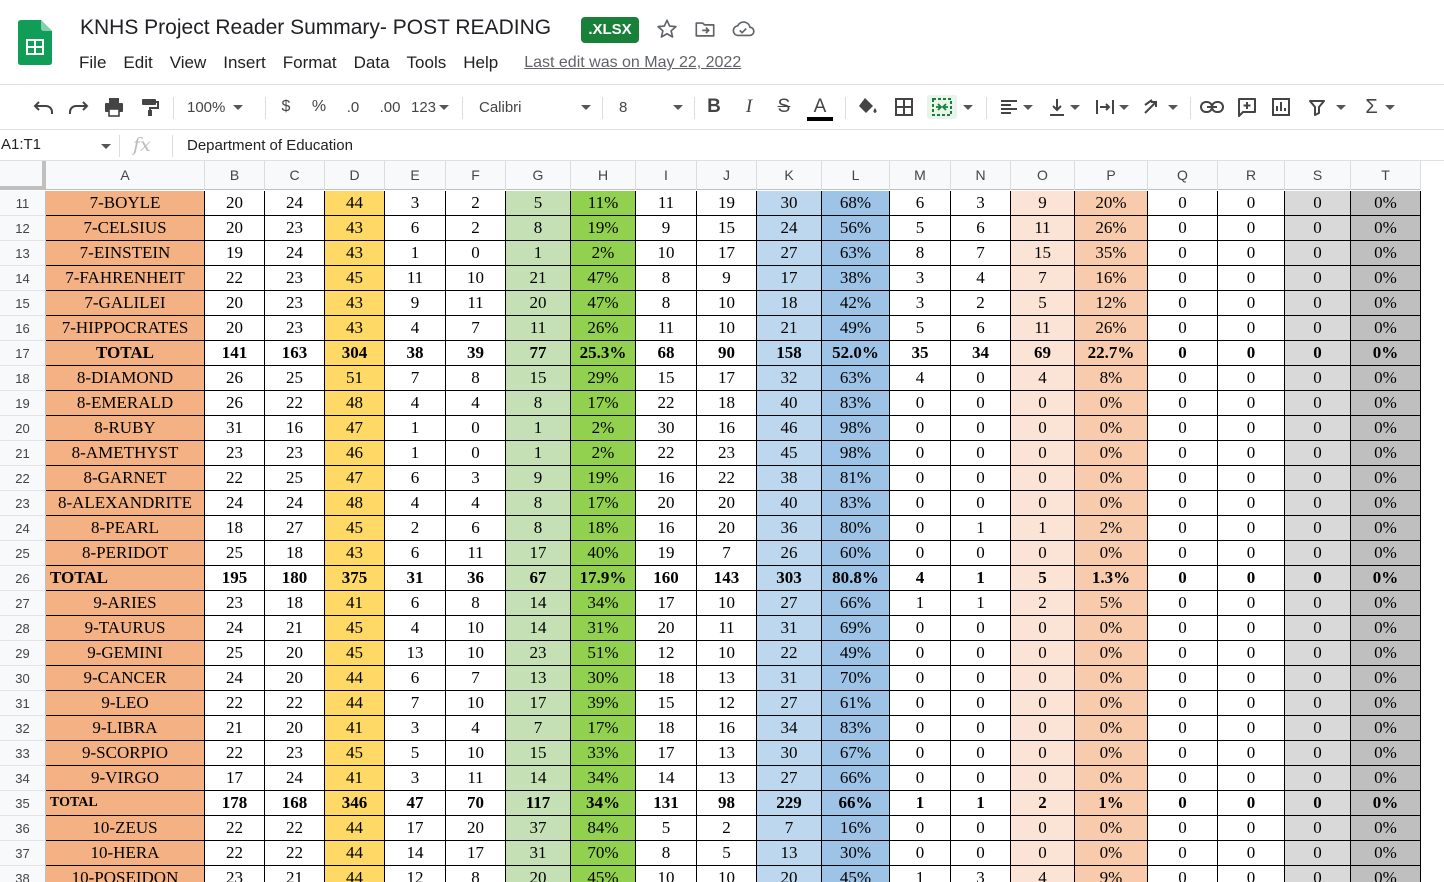 This screenshot has height=882, width=1444. Describe the element at coordinates (789, 578) in the screenshot. I see `cell-k: 303` at that location.